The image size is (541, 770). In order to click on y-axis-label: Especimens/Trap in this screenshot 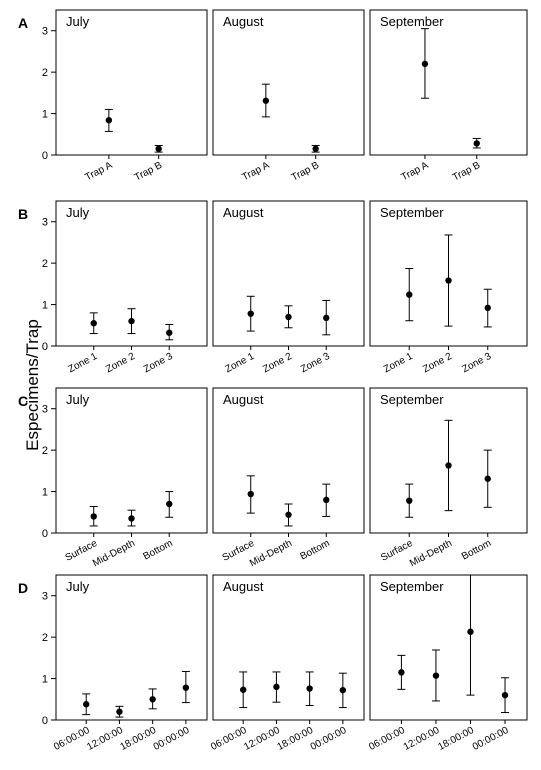, I will do `click(32, 385)`.